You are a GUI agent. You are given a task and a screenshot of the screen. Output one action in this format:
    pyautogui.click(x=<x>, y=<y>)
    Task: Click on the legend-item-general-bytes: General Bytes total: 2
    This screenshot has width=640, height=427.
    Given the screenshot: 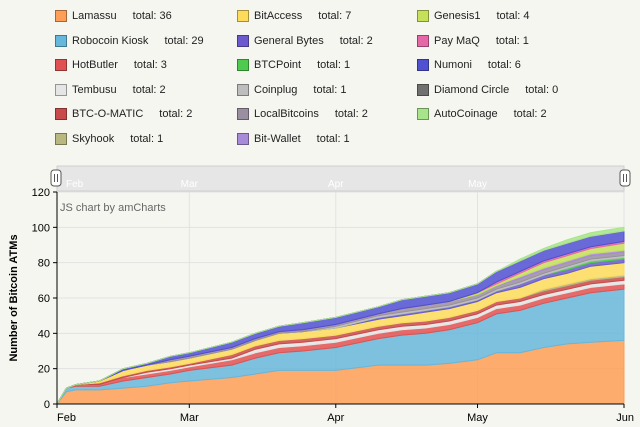 What is the action you would take?
    pyautogui.click(x=305, y=41)
    